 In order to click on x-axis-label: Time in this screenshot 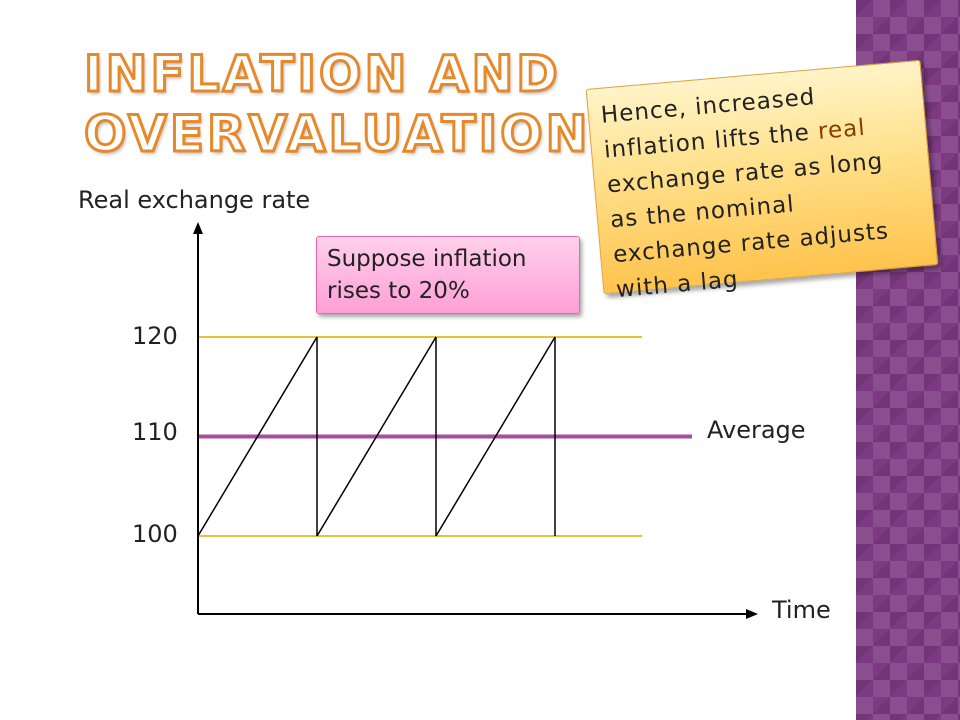, I will do `click(801, 610)`.